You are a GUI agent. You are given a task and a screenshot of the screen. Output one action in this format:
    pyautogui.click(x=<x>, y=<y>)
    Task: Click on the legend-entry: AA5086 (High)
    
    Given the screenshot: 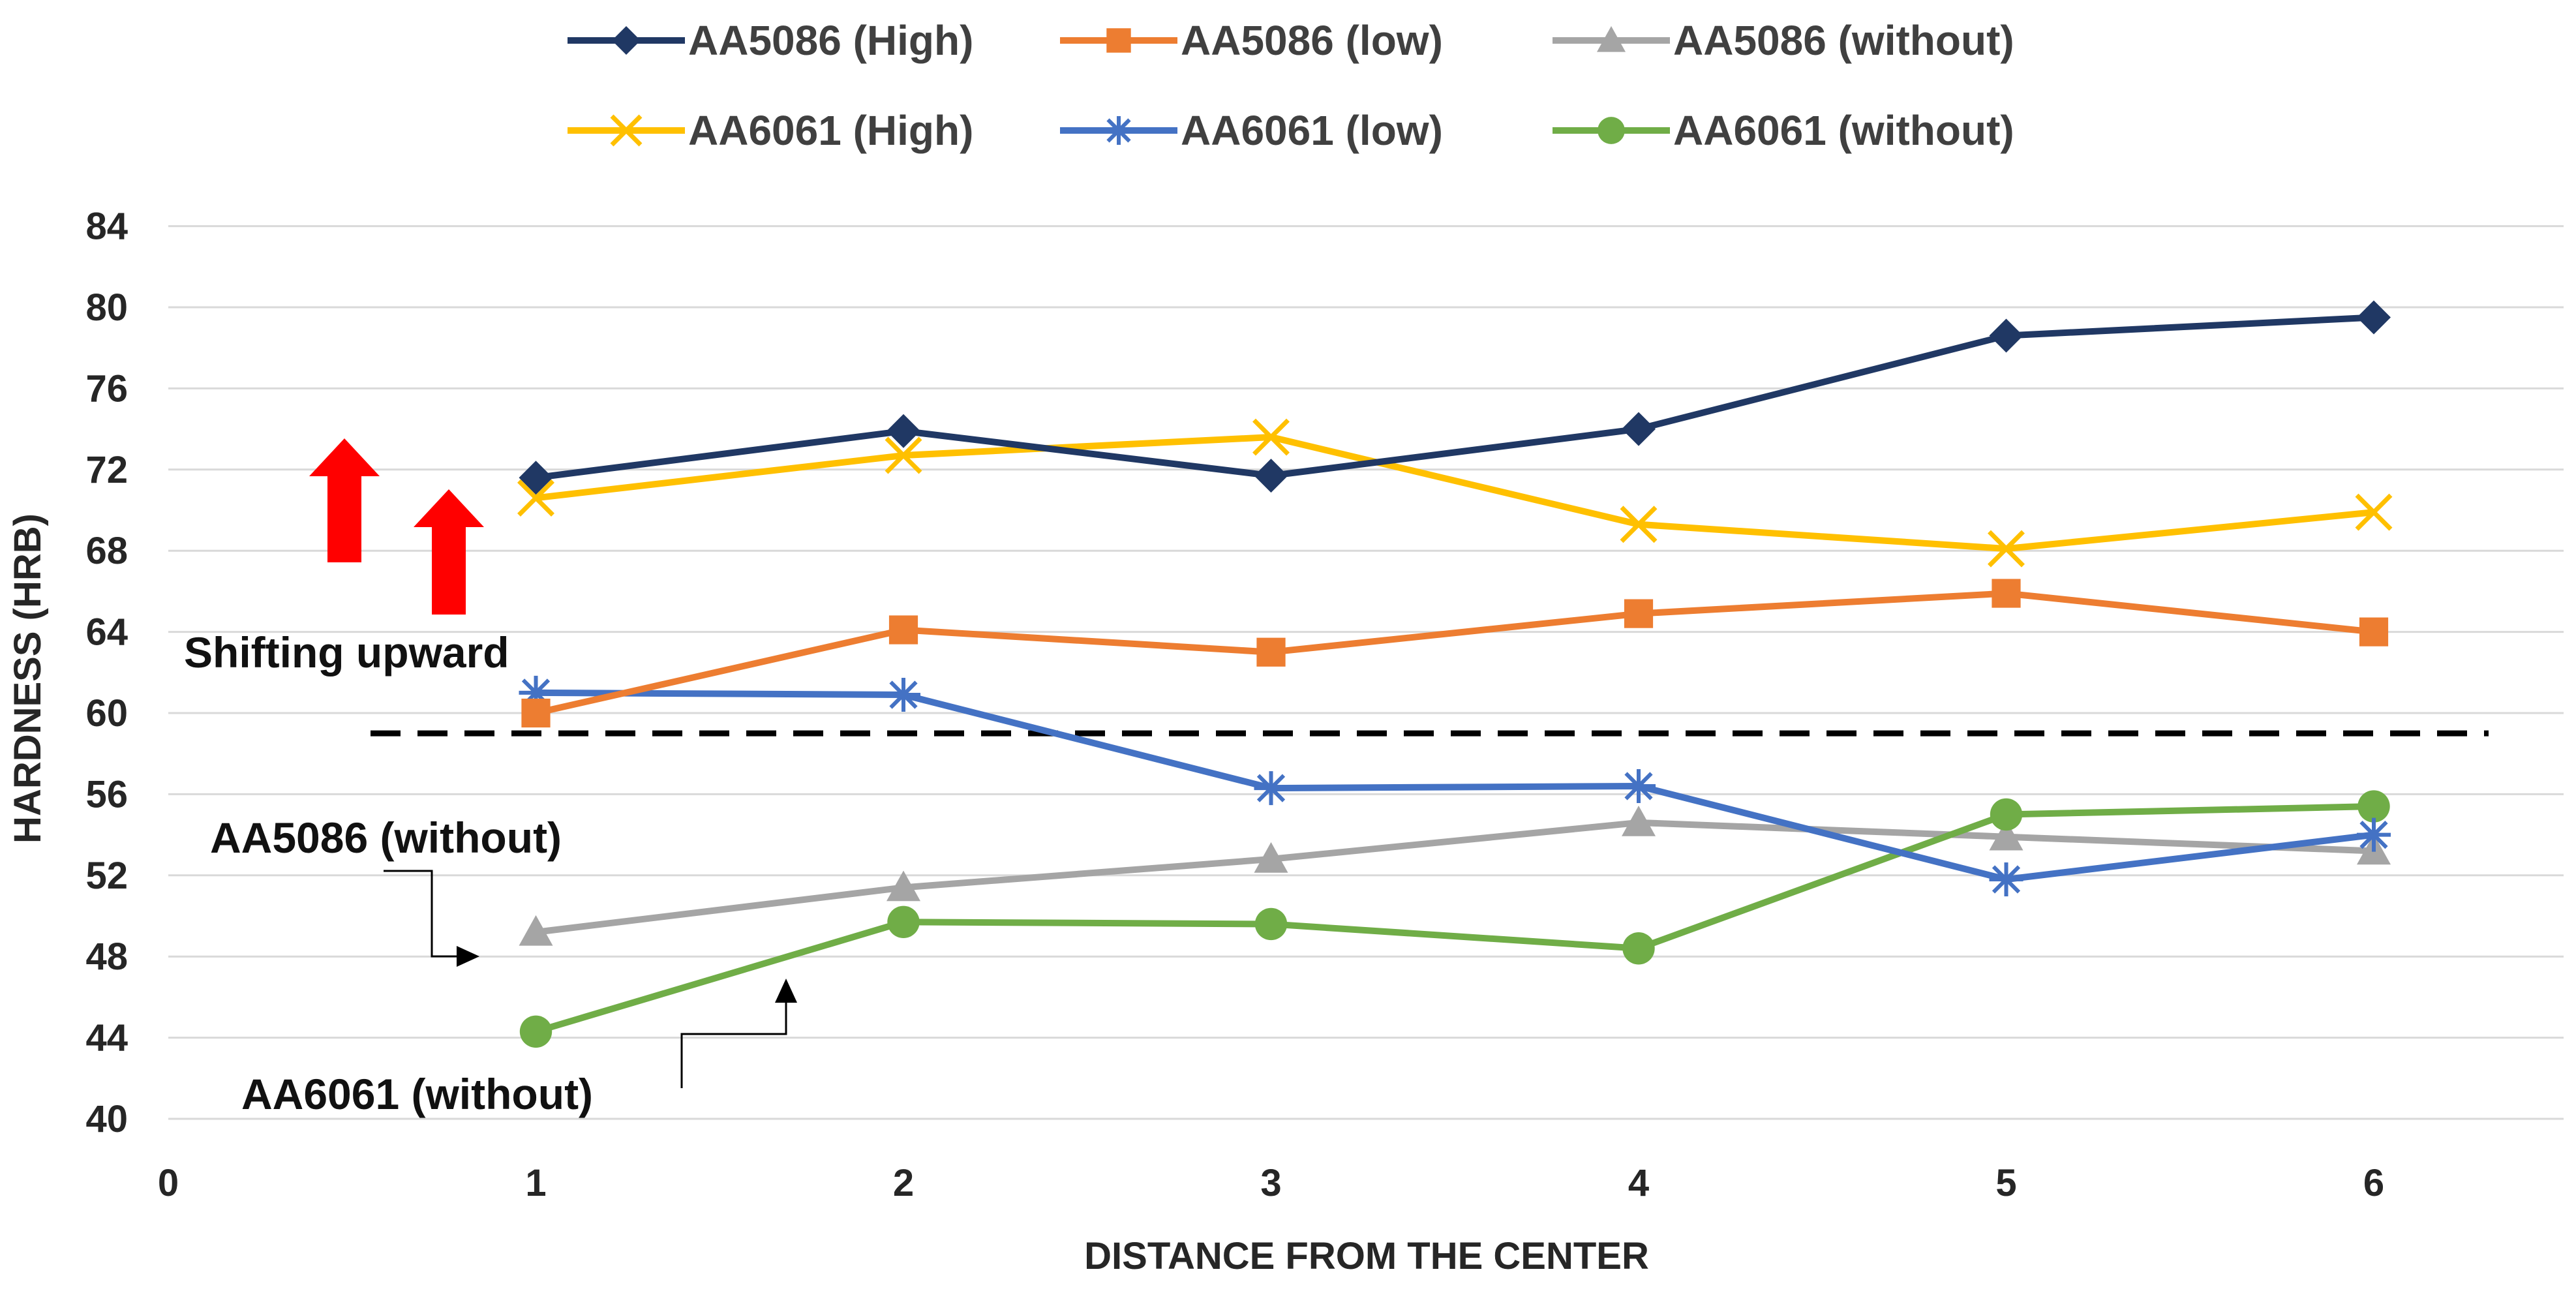 What is the action you would take?
    pyautogui.click(x=770, y=40)
    